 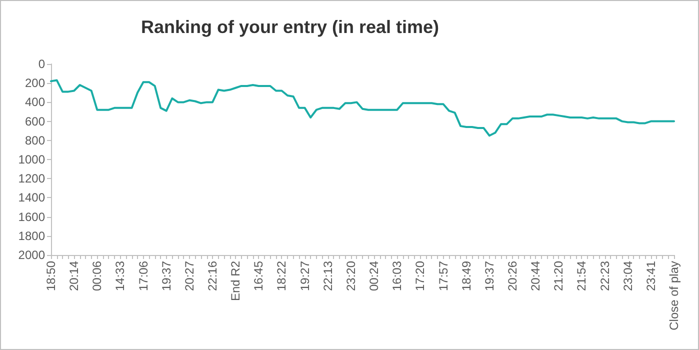 I want to click on x-tick-label: 17:06, so click(x=143, y=276).